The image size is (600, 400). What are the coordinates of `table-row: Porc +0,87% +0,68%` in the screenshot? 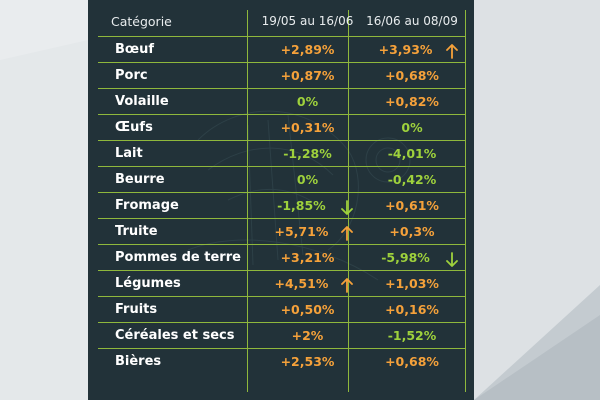 It's located at (282, 76).